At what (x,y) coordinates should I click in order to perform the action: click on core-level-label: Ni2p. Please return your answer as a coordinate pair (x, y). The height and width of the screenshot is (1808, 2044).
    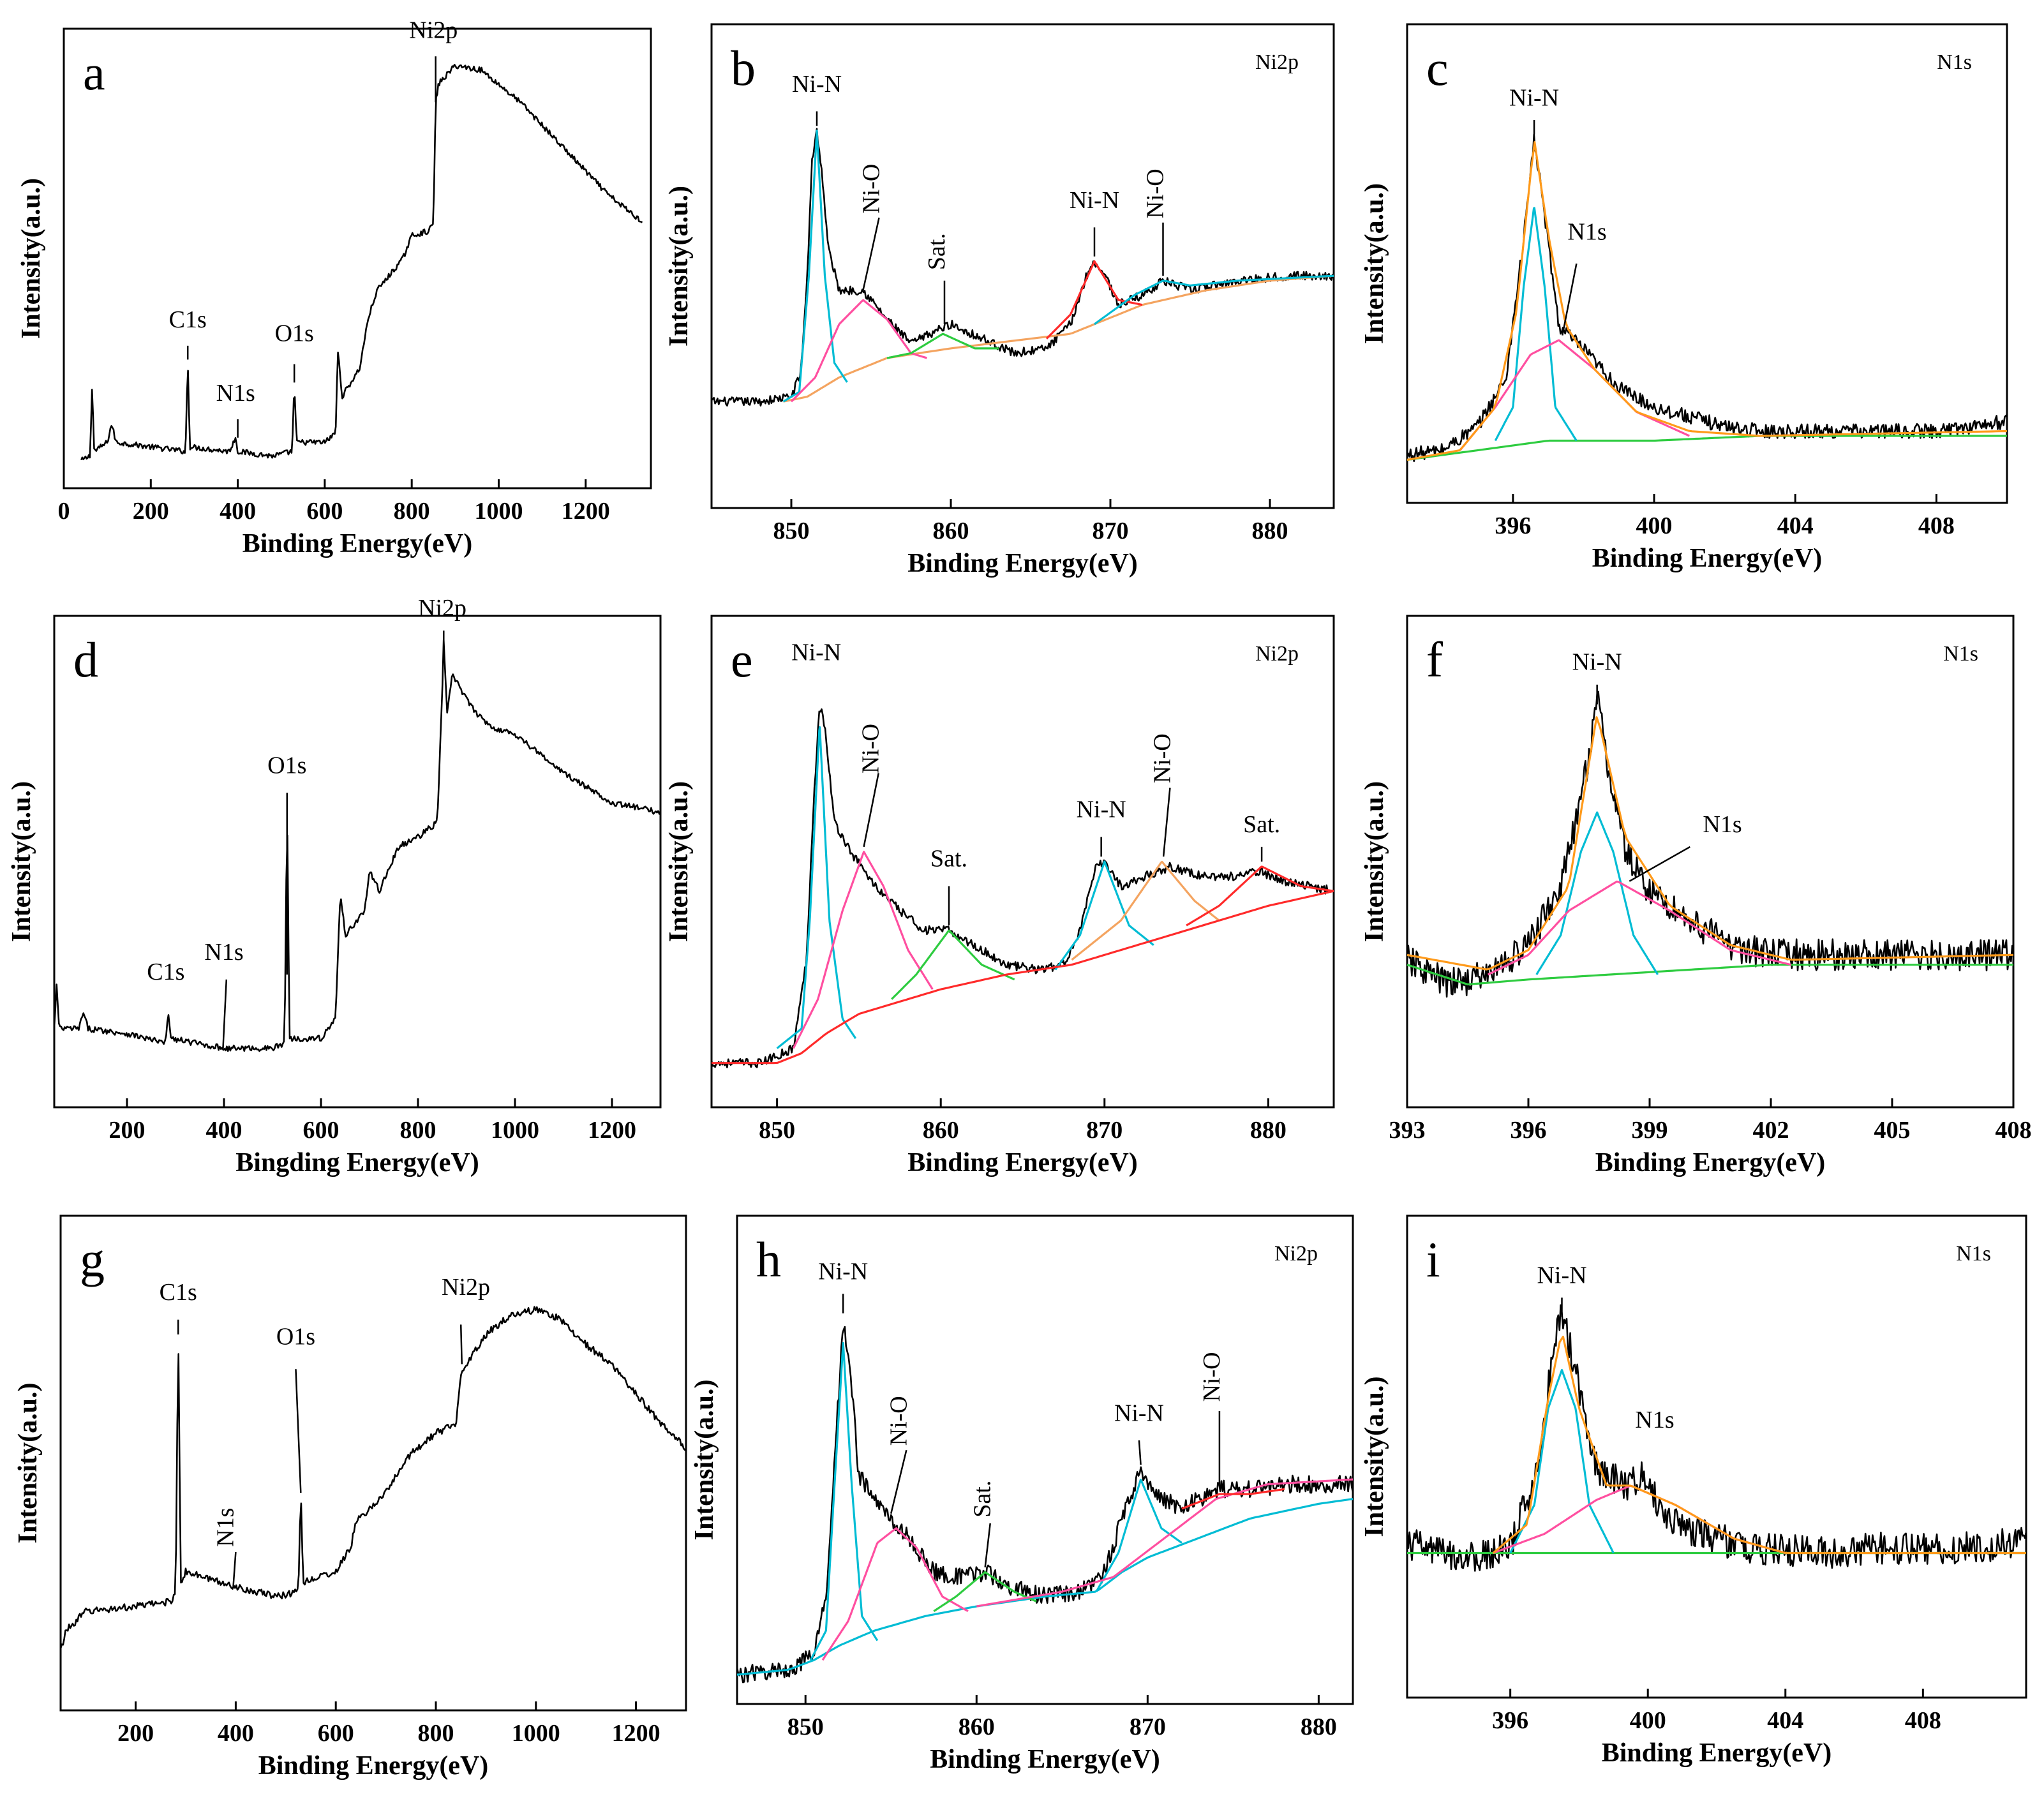
    Looking at the image, I should click on (1277, 62).